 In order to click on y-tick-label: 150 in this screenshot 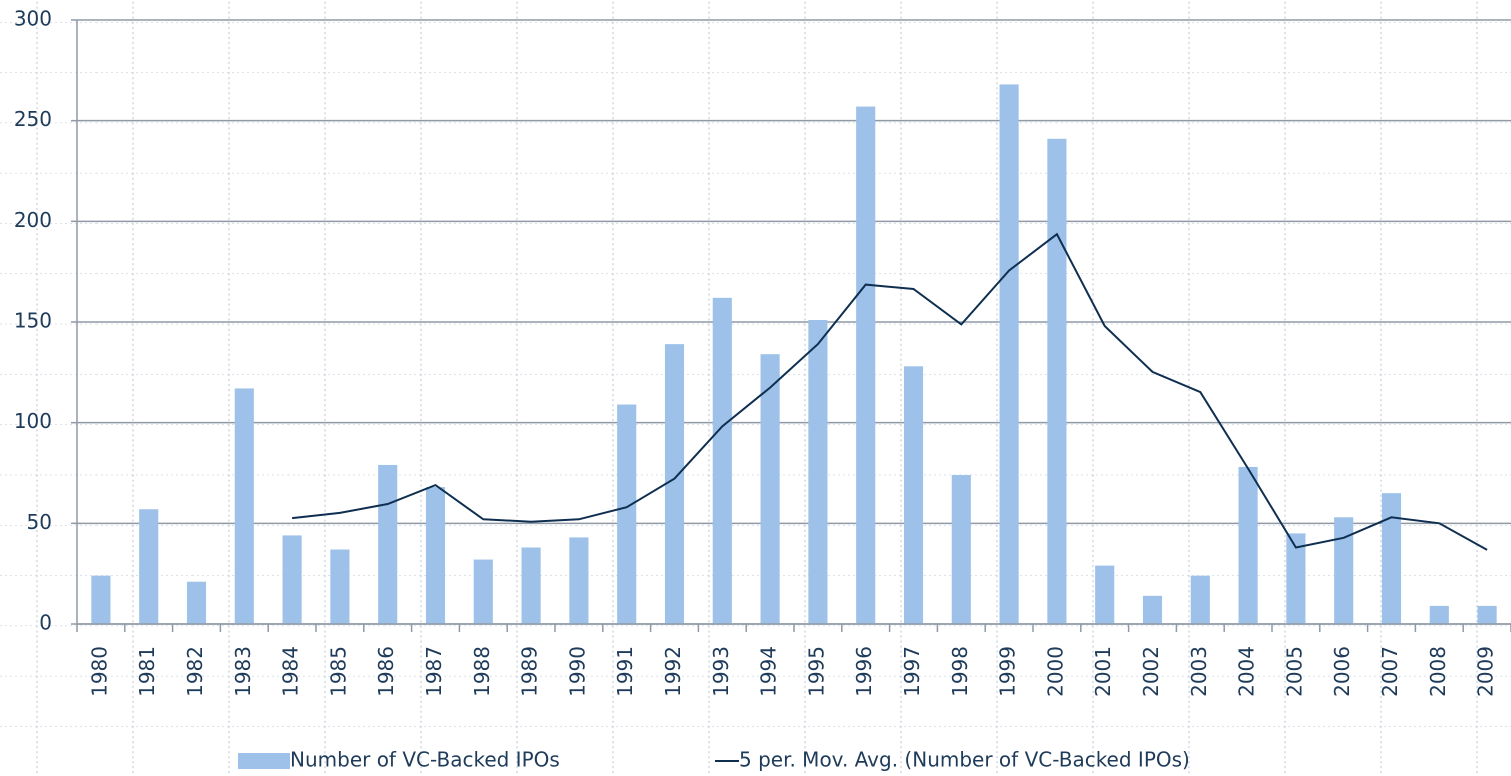, I will do `click(33, 321)`.